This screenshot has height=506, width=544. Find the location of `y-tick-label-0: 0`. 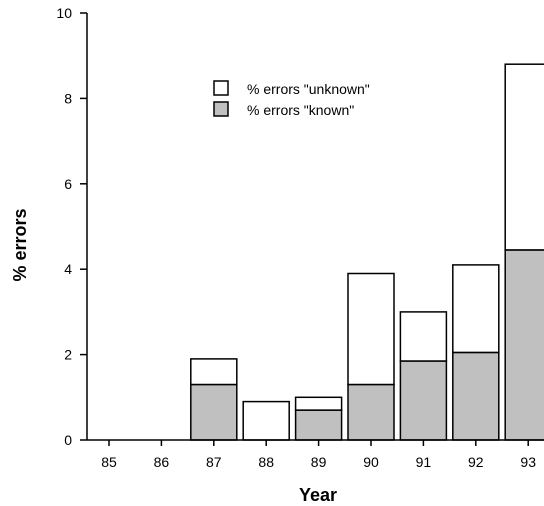

y-tick-label-0: 0 is located at coordinates (68, 440).